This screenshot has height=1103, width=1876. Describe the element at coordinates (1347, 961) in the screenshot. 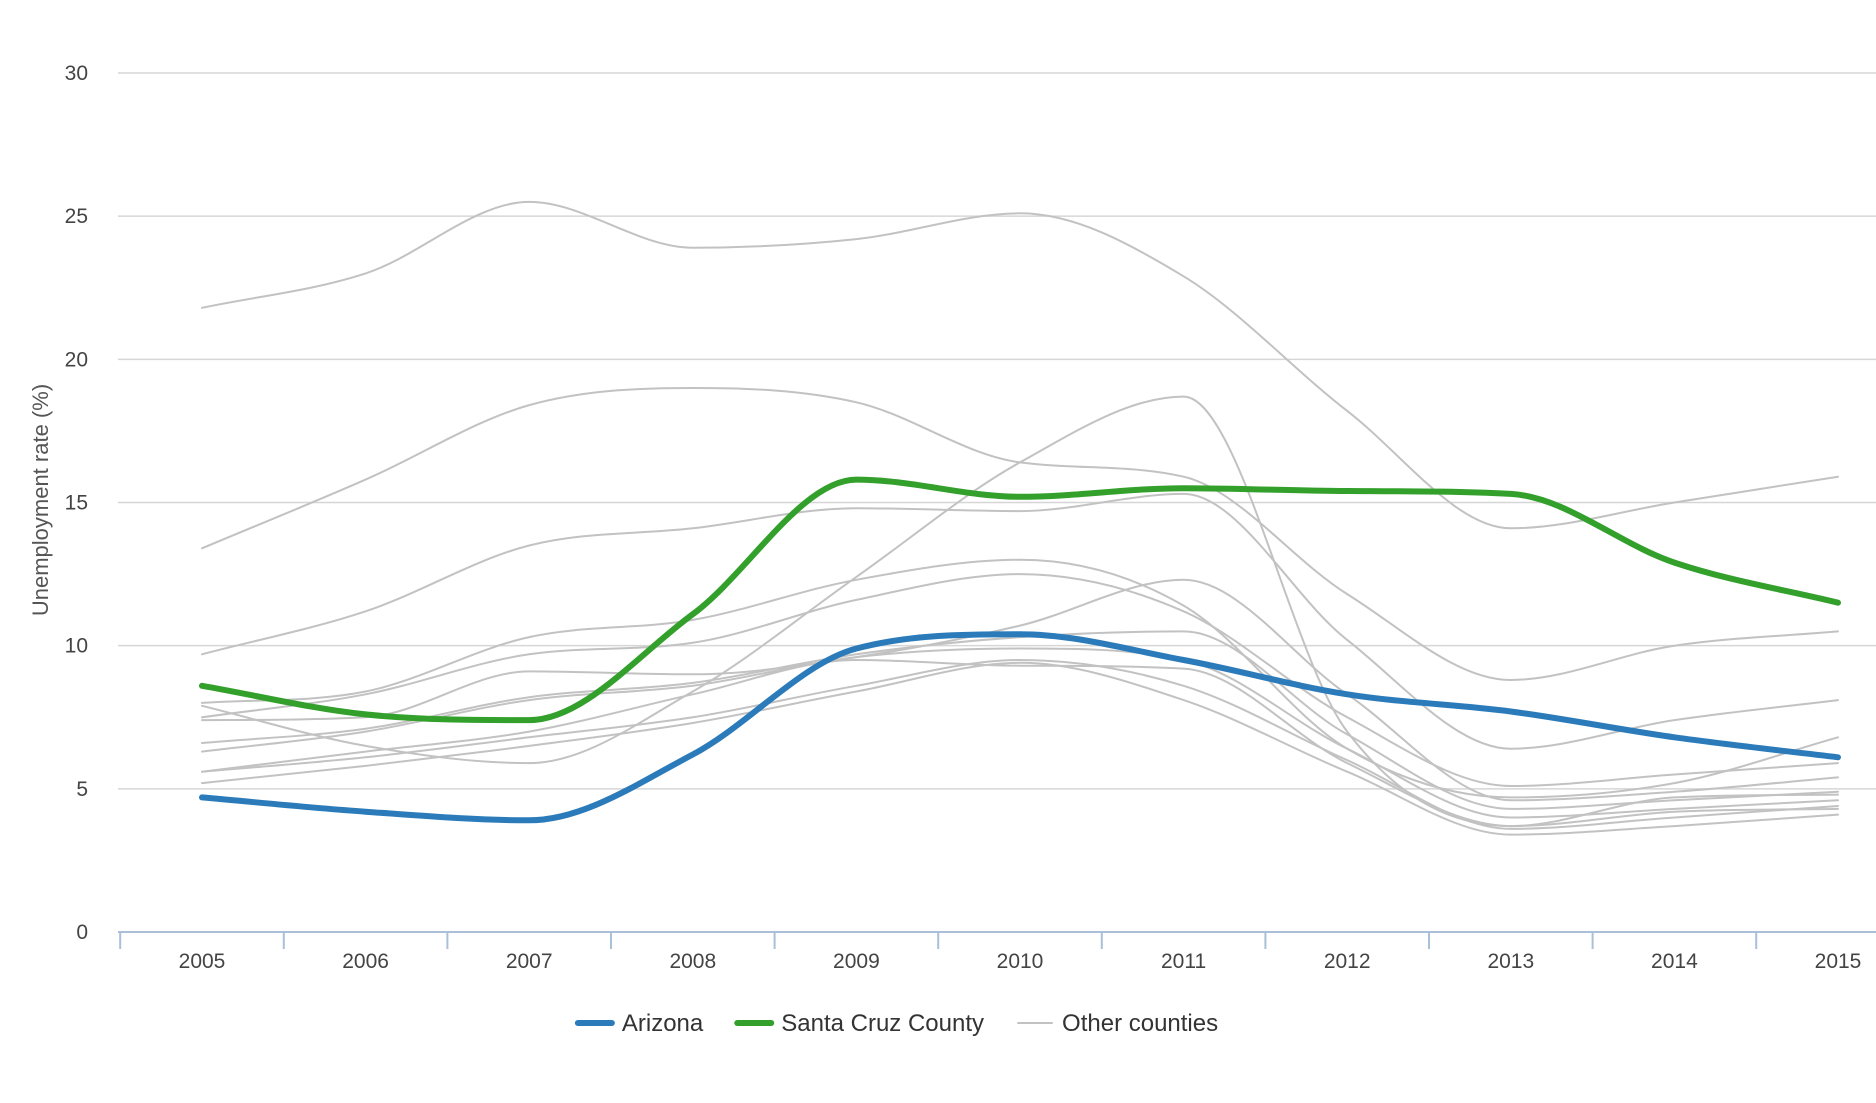

I see `x-tick-label: 2012` at that location.